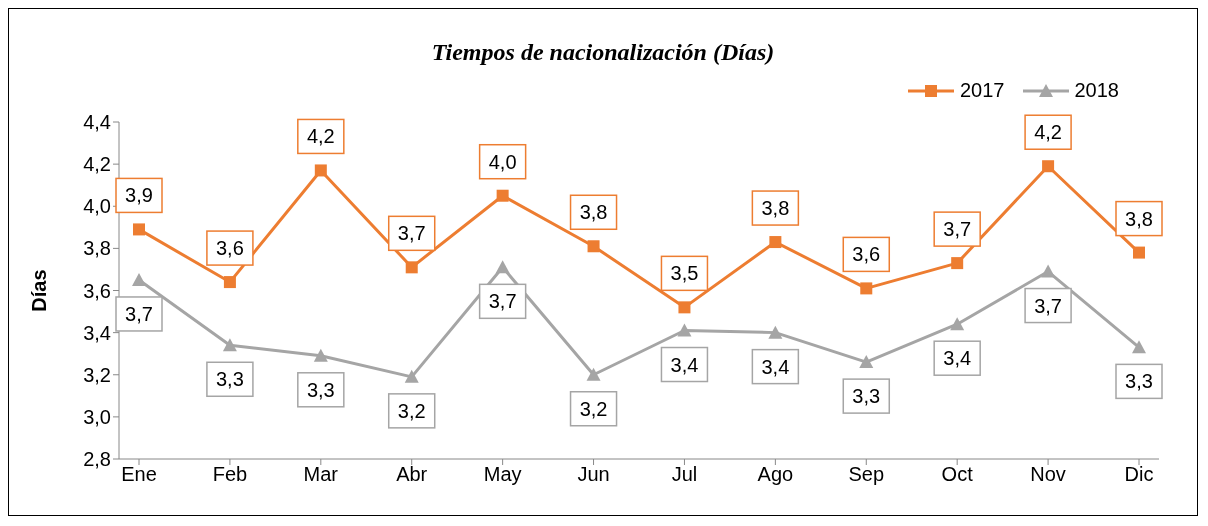 This screenshot has width=1208, height=526. Describe the element at coordinates (1096, 90) in the screenshot. I see `legend-label: 2018` at that location.